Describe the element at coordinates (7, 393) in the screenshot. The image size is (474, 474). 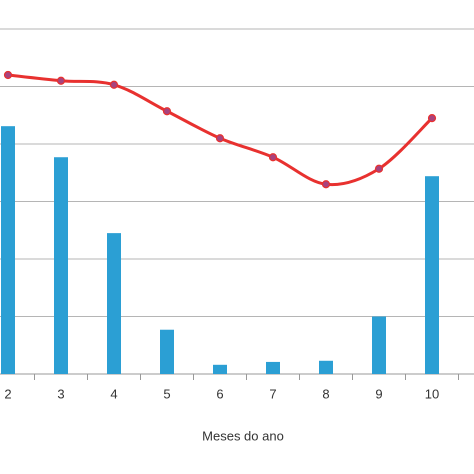
I see `x-tick-label: 2` at that location.